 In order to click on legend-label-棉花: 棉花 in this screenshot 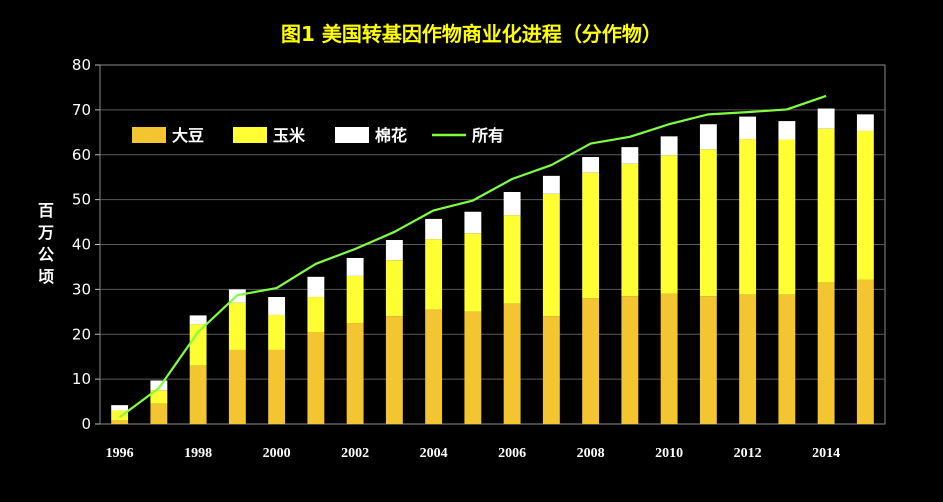, I will do `click(391, 135)`.